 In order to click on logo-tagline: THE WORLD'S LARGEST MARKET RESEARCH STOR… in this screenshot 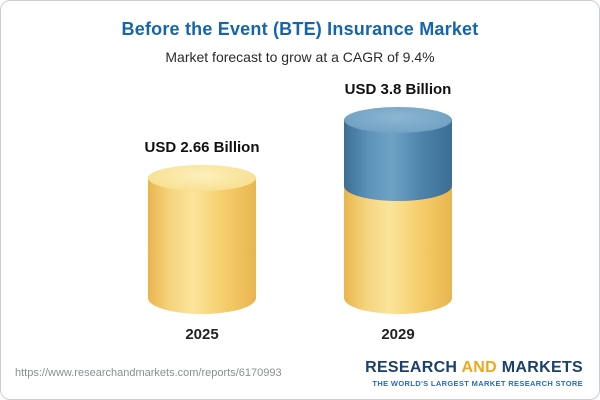, I will do `click(477, 383)`.